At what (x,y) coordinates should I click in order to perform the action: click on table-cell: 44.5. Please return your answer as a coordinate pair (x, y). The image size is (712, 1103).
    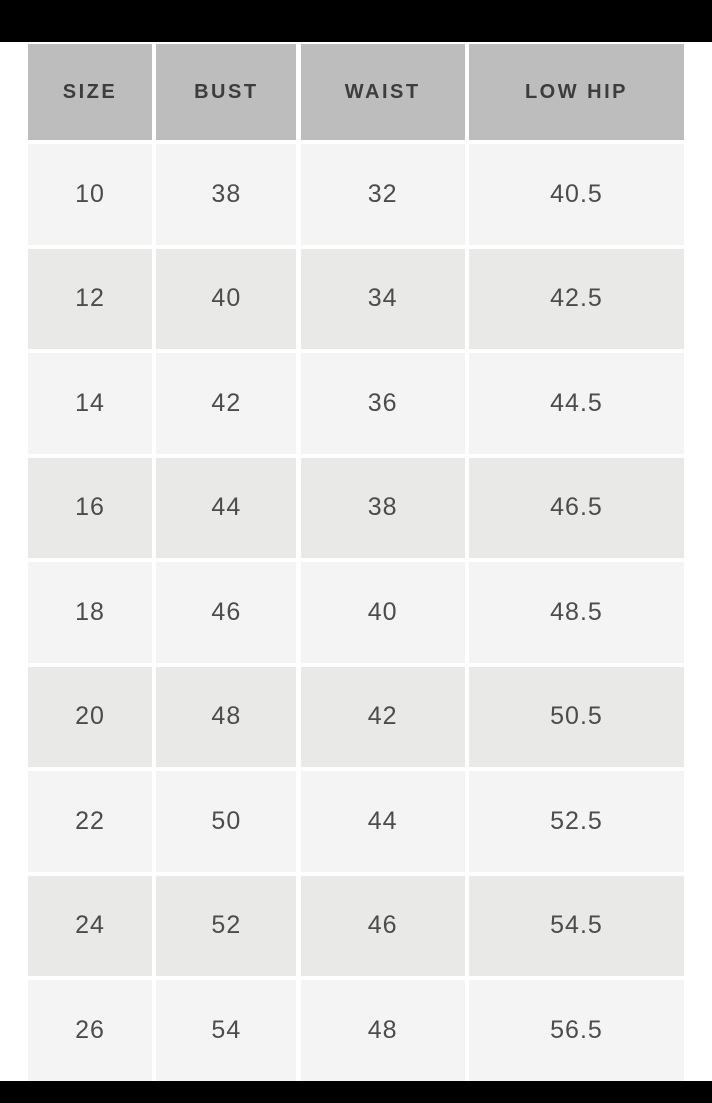
    Looking at the image, I should click on (576, 403).